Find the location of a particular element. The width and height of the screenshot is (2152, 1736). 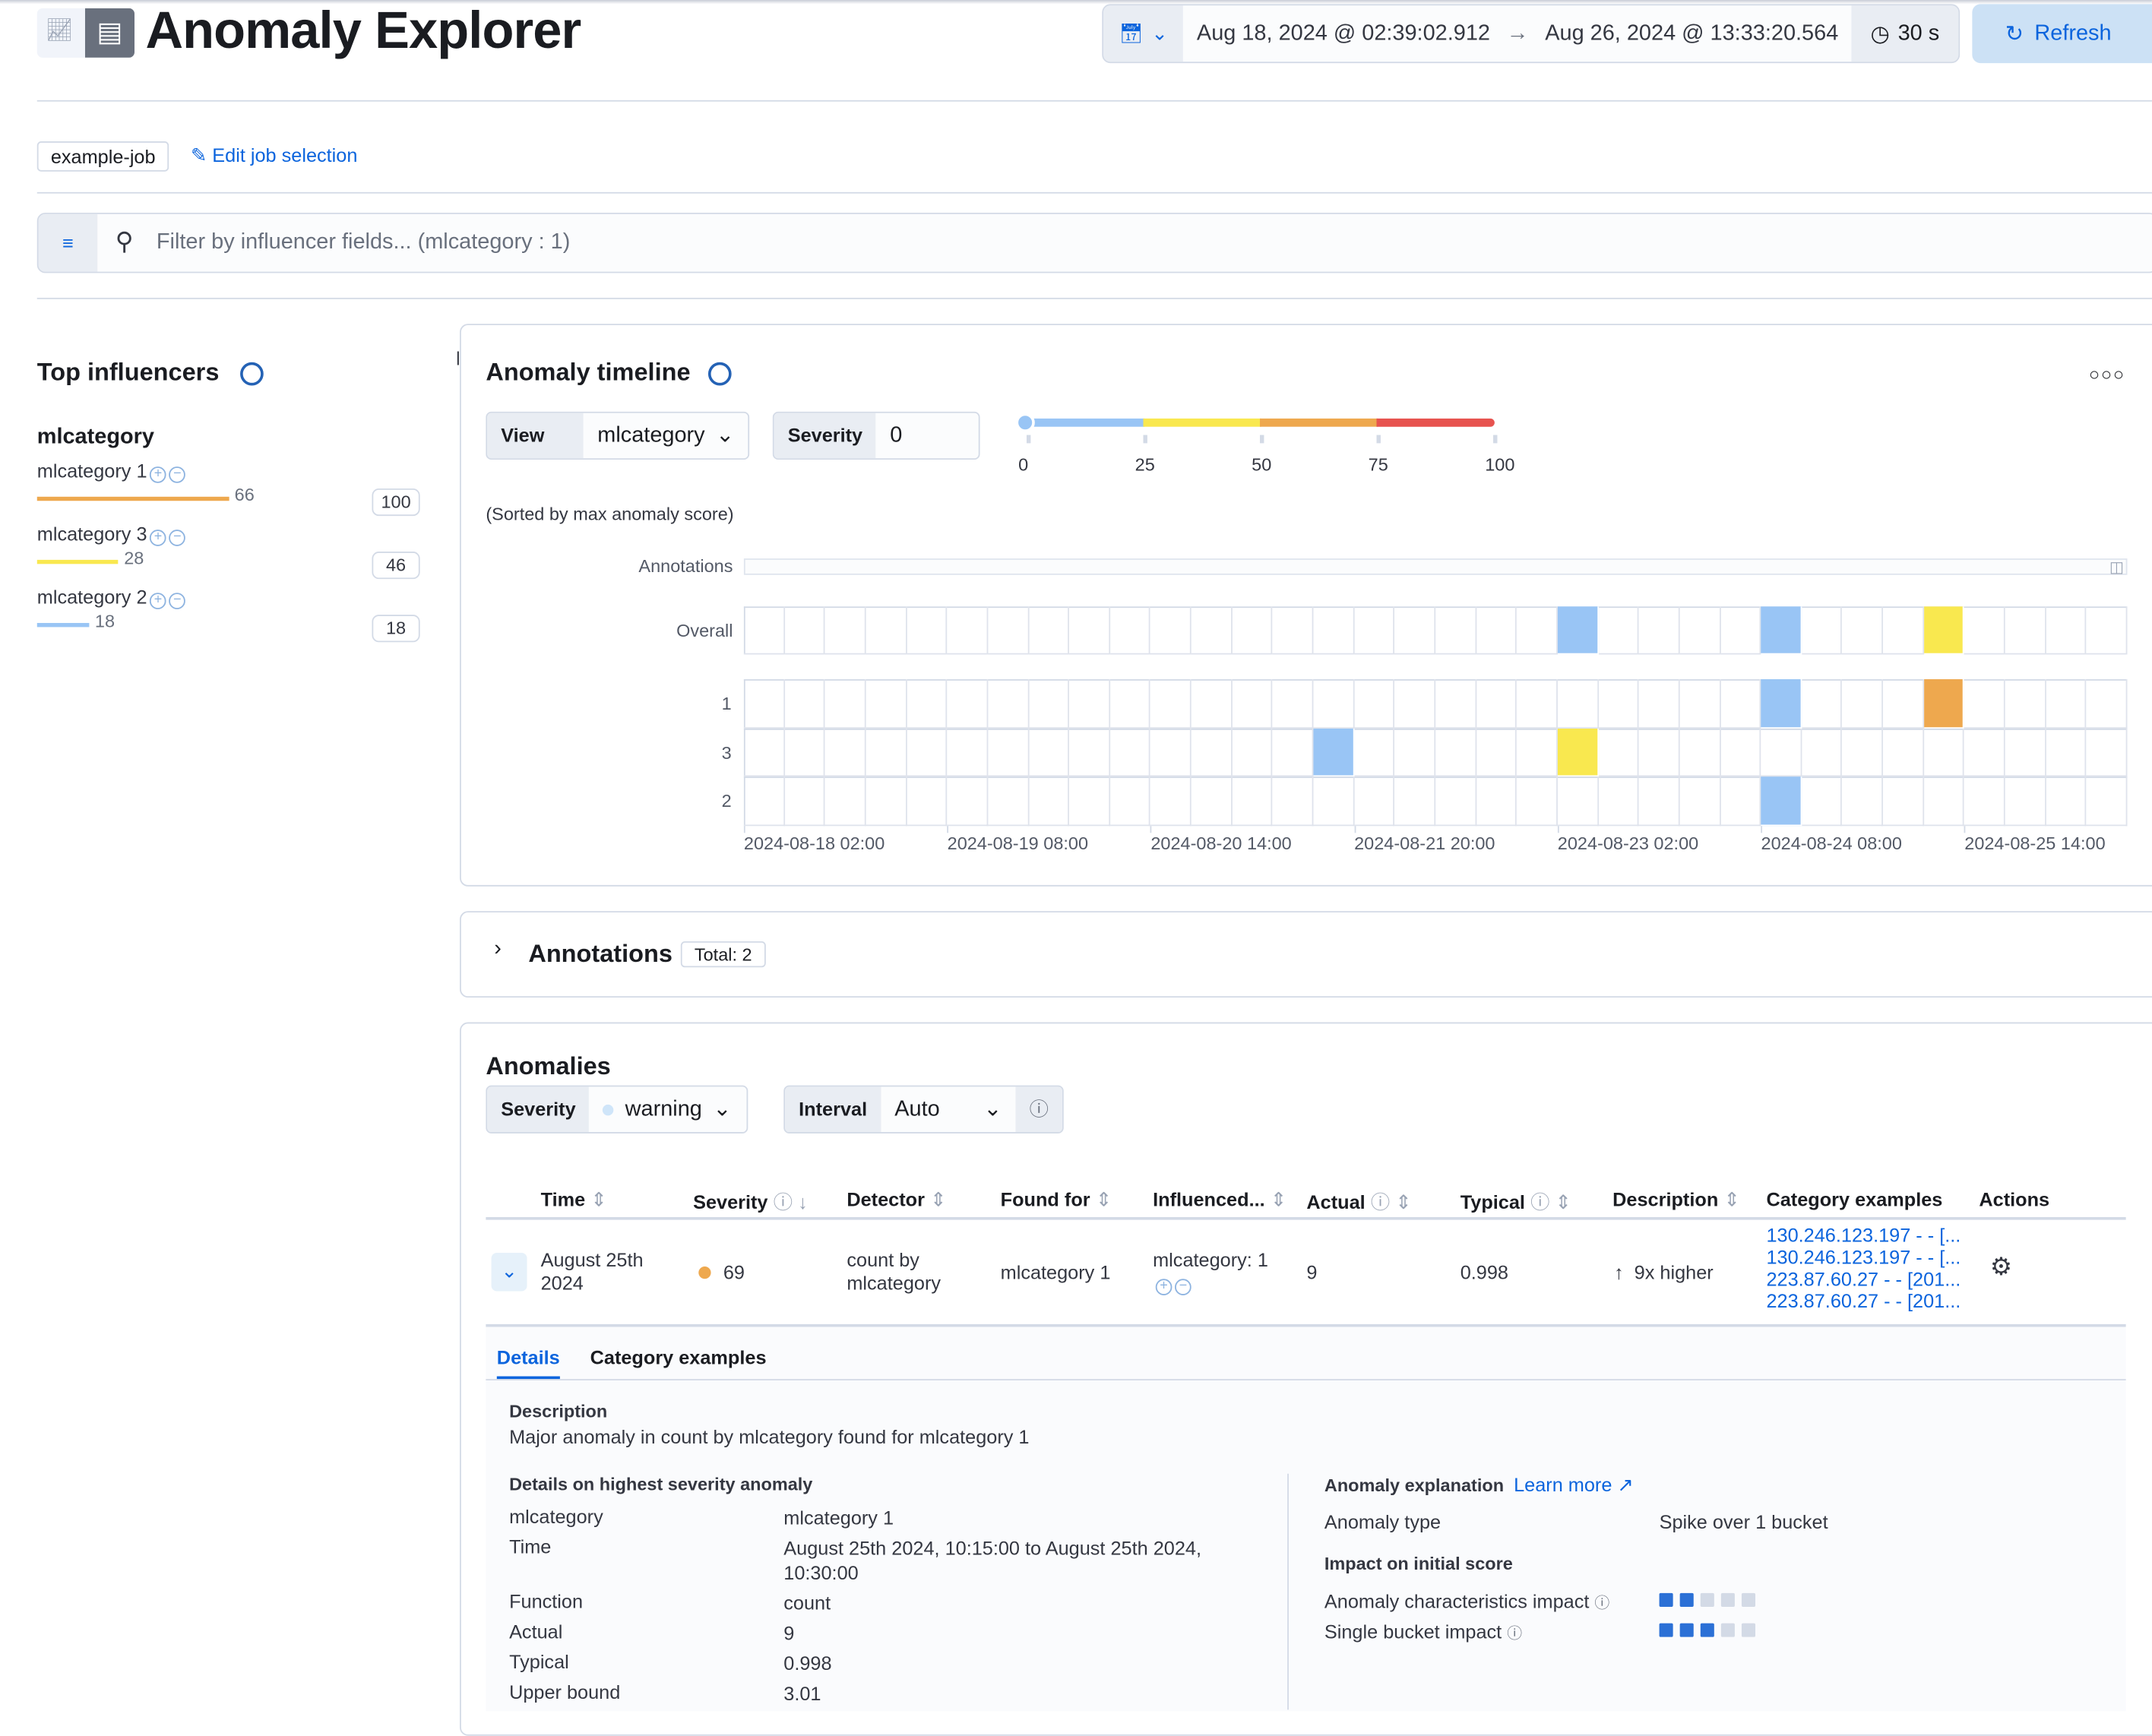

column-header-detector: Detector ⇕ is located at coordinates (897, 1199).